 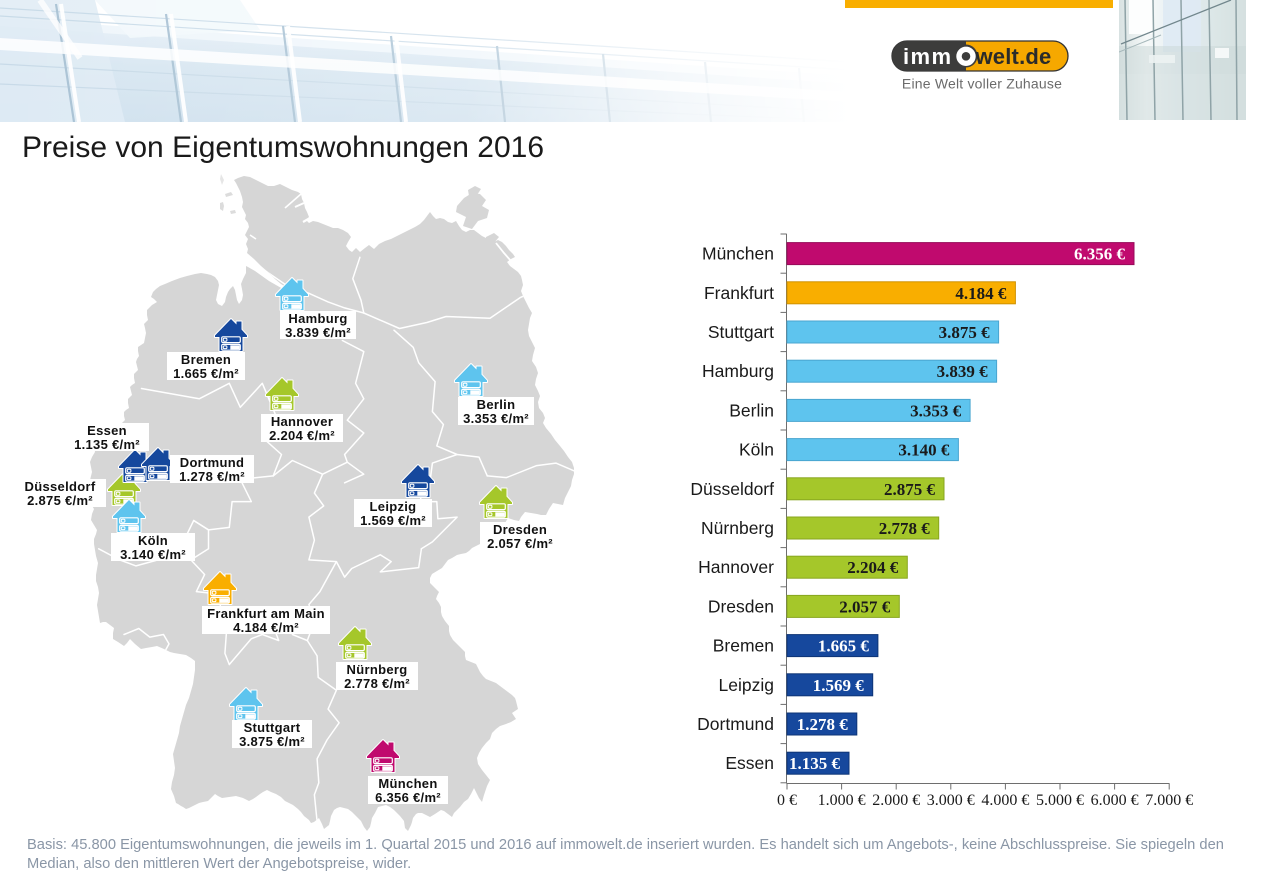 I want to click on svg-text: Köln, so click(x=756, y=450).